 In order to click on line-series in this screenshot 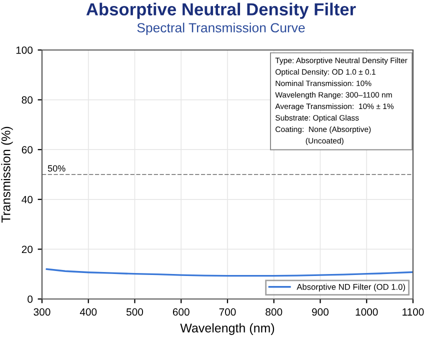, I will do `click(229, 272)`.